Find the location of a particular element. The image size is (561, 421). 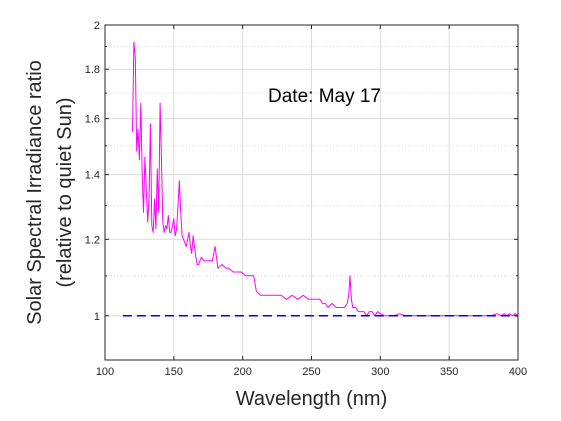

x-tick-label: 400 is located at coordinates (518, 372).